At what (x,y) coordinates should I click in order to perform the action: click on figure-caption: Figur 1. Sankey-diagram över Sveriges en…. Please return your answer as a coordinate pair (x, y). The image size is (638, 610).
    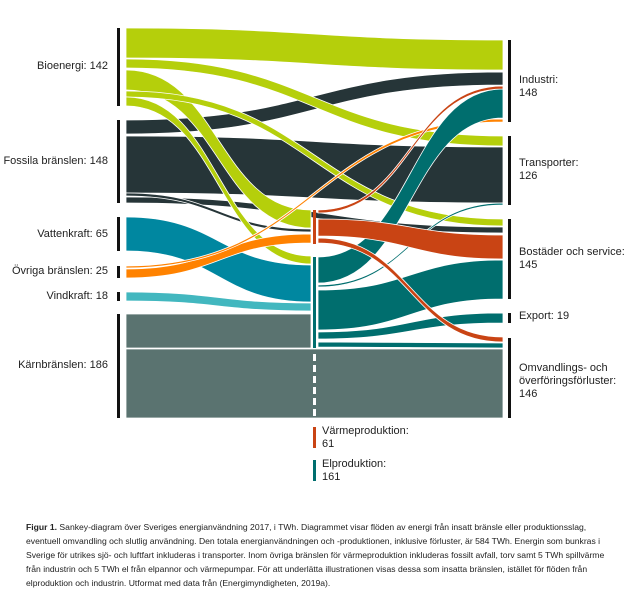
    Looking at the image, I should click on (321, 555).